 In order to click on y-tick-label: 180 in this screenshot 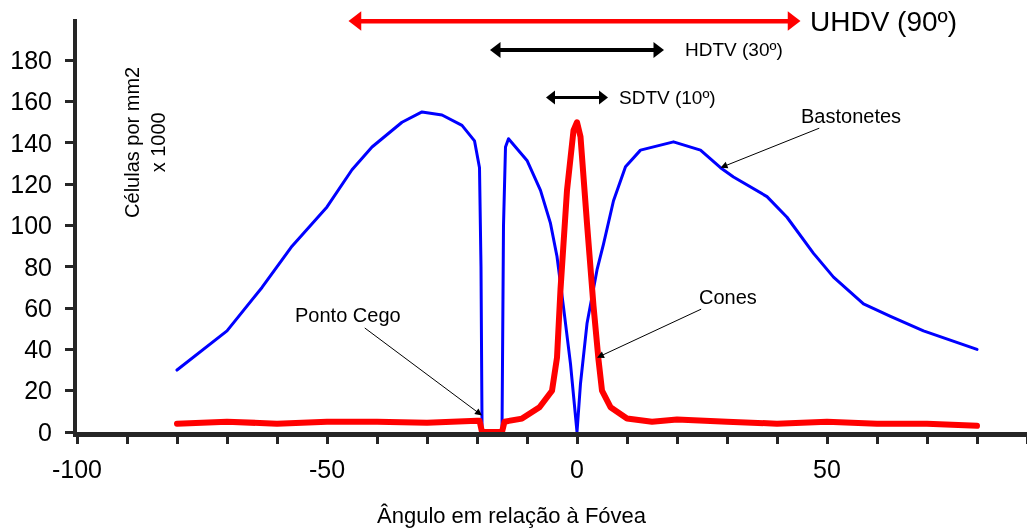, I will do `click(31, 60)`.